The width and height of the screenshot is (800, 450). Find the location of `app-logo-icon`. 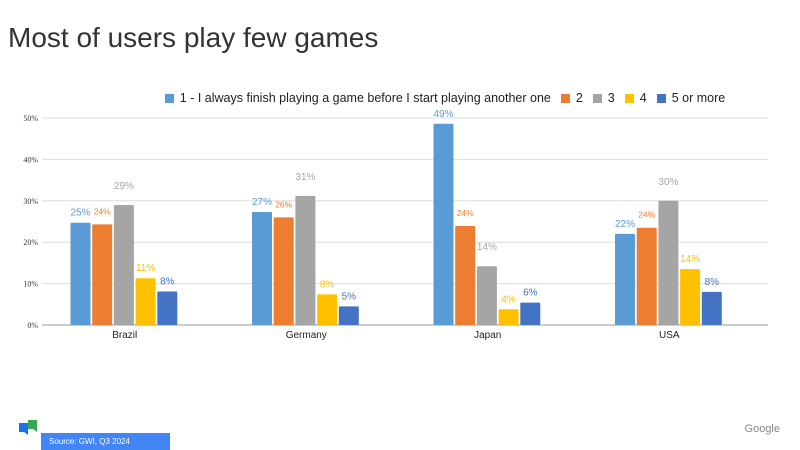

app-logo-icon is located at coordinates (28, 427).